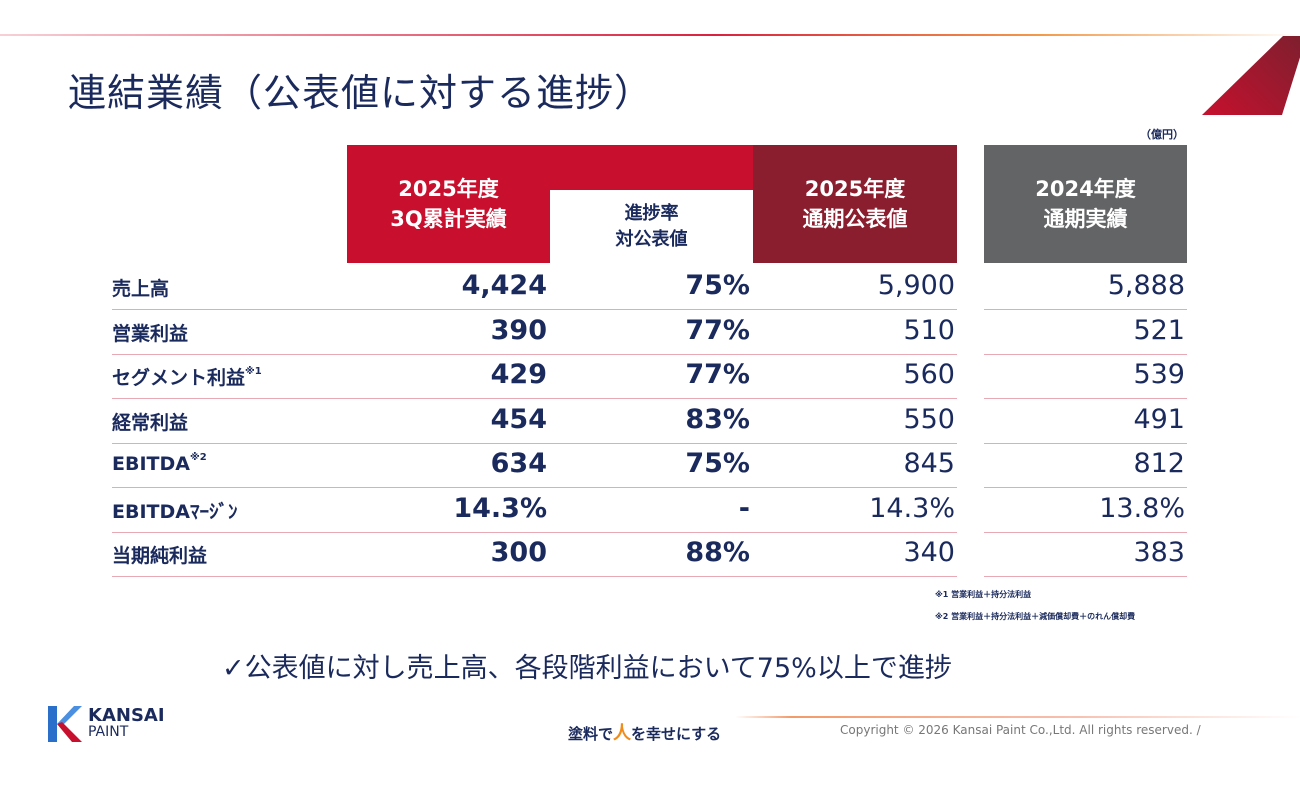 The width and height of the screenshot is (1300, 800). I want to click on row-label: セグメント利益※1, so click(187, 376).